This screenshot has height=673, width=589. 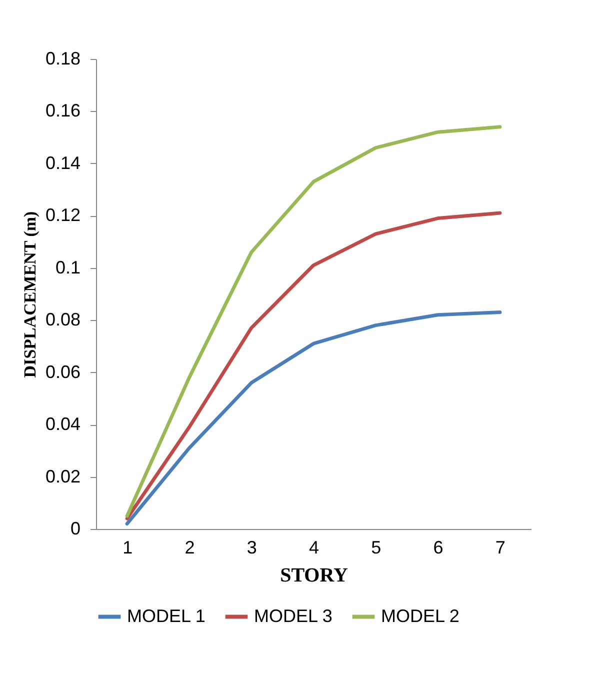 I want to click on y-tick-label: 0.12, so click(x=62, y=215).